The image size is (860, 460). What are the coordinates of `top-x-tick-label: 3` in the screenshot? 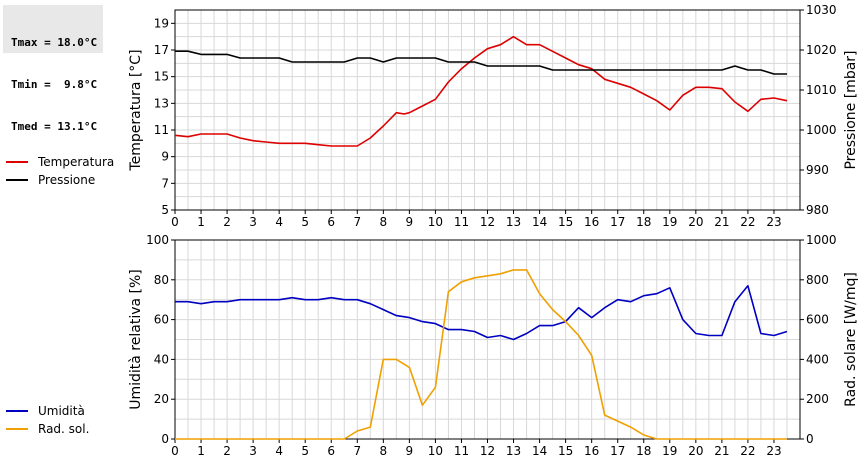 It's located at (253, 222).